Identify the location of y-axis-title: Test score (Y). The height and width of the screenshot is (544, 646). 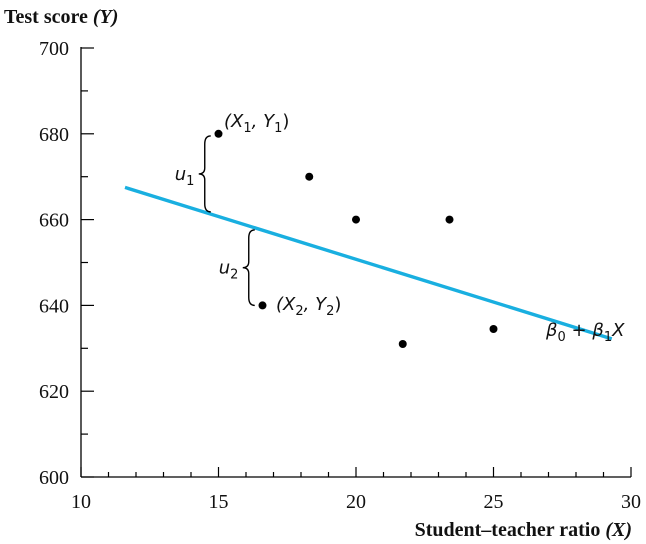
(61, 17).